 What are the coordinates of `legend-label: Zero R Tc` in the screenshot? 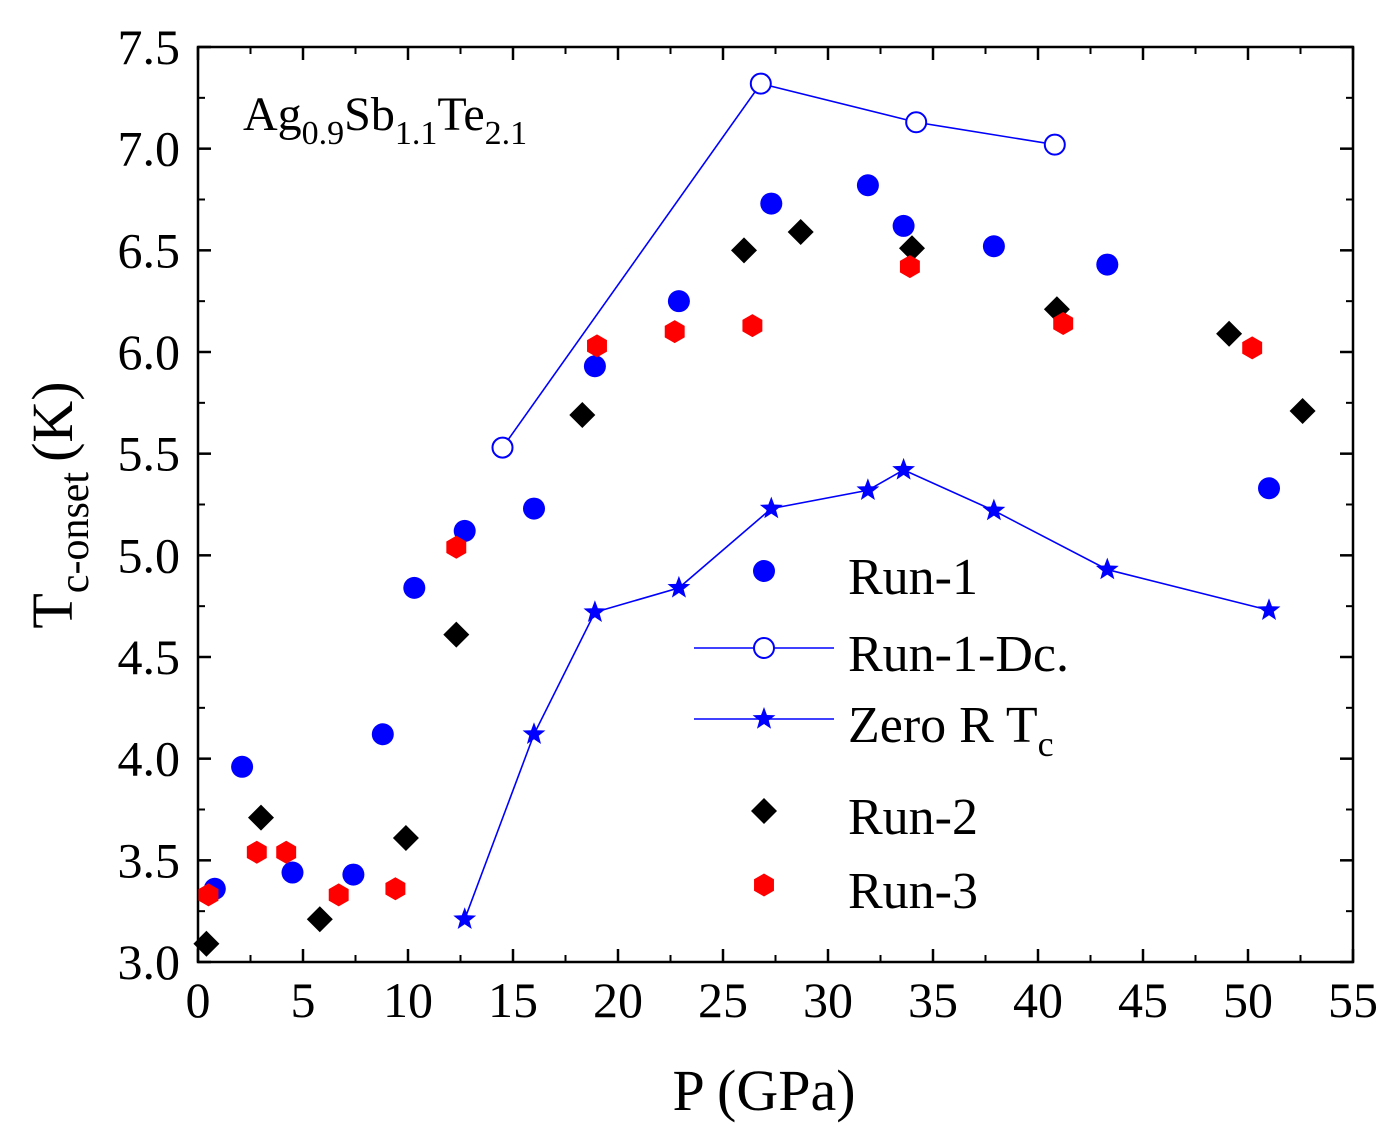 It's located at (951, 730).